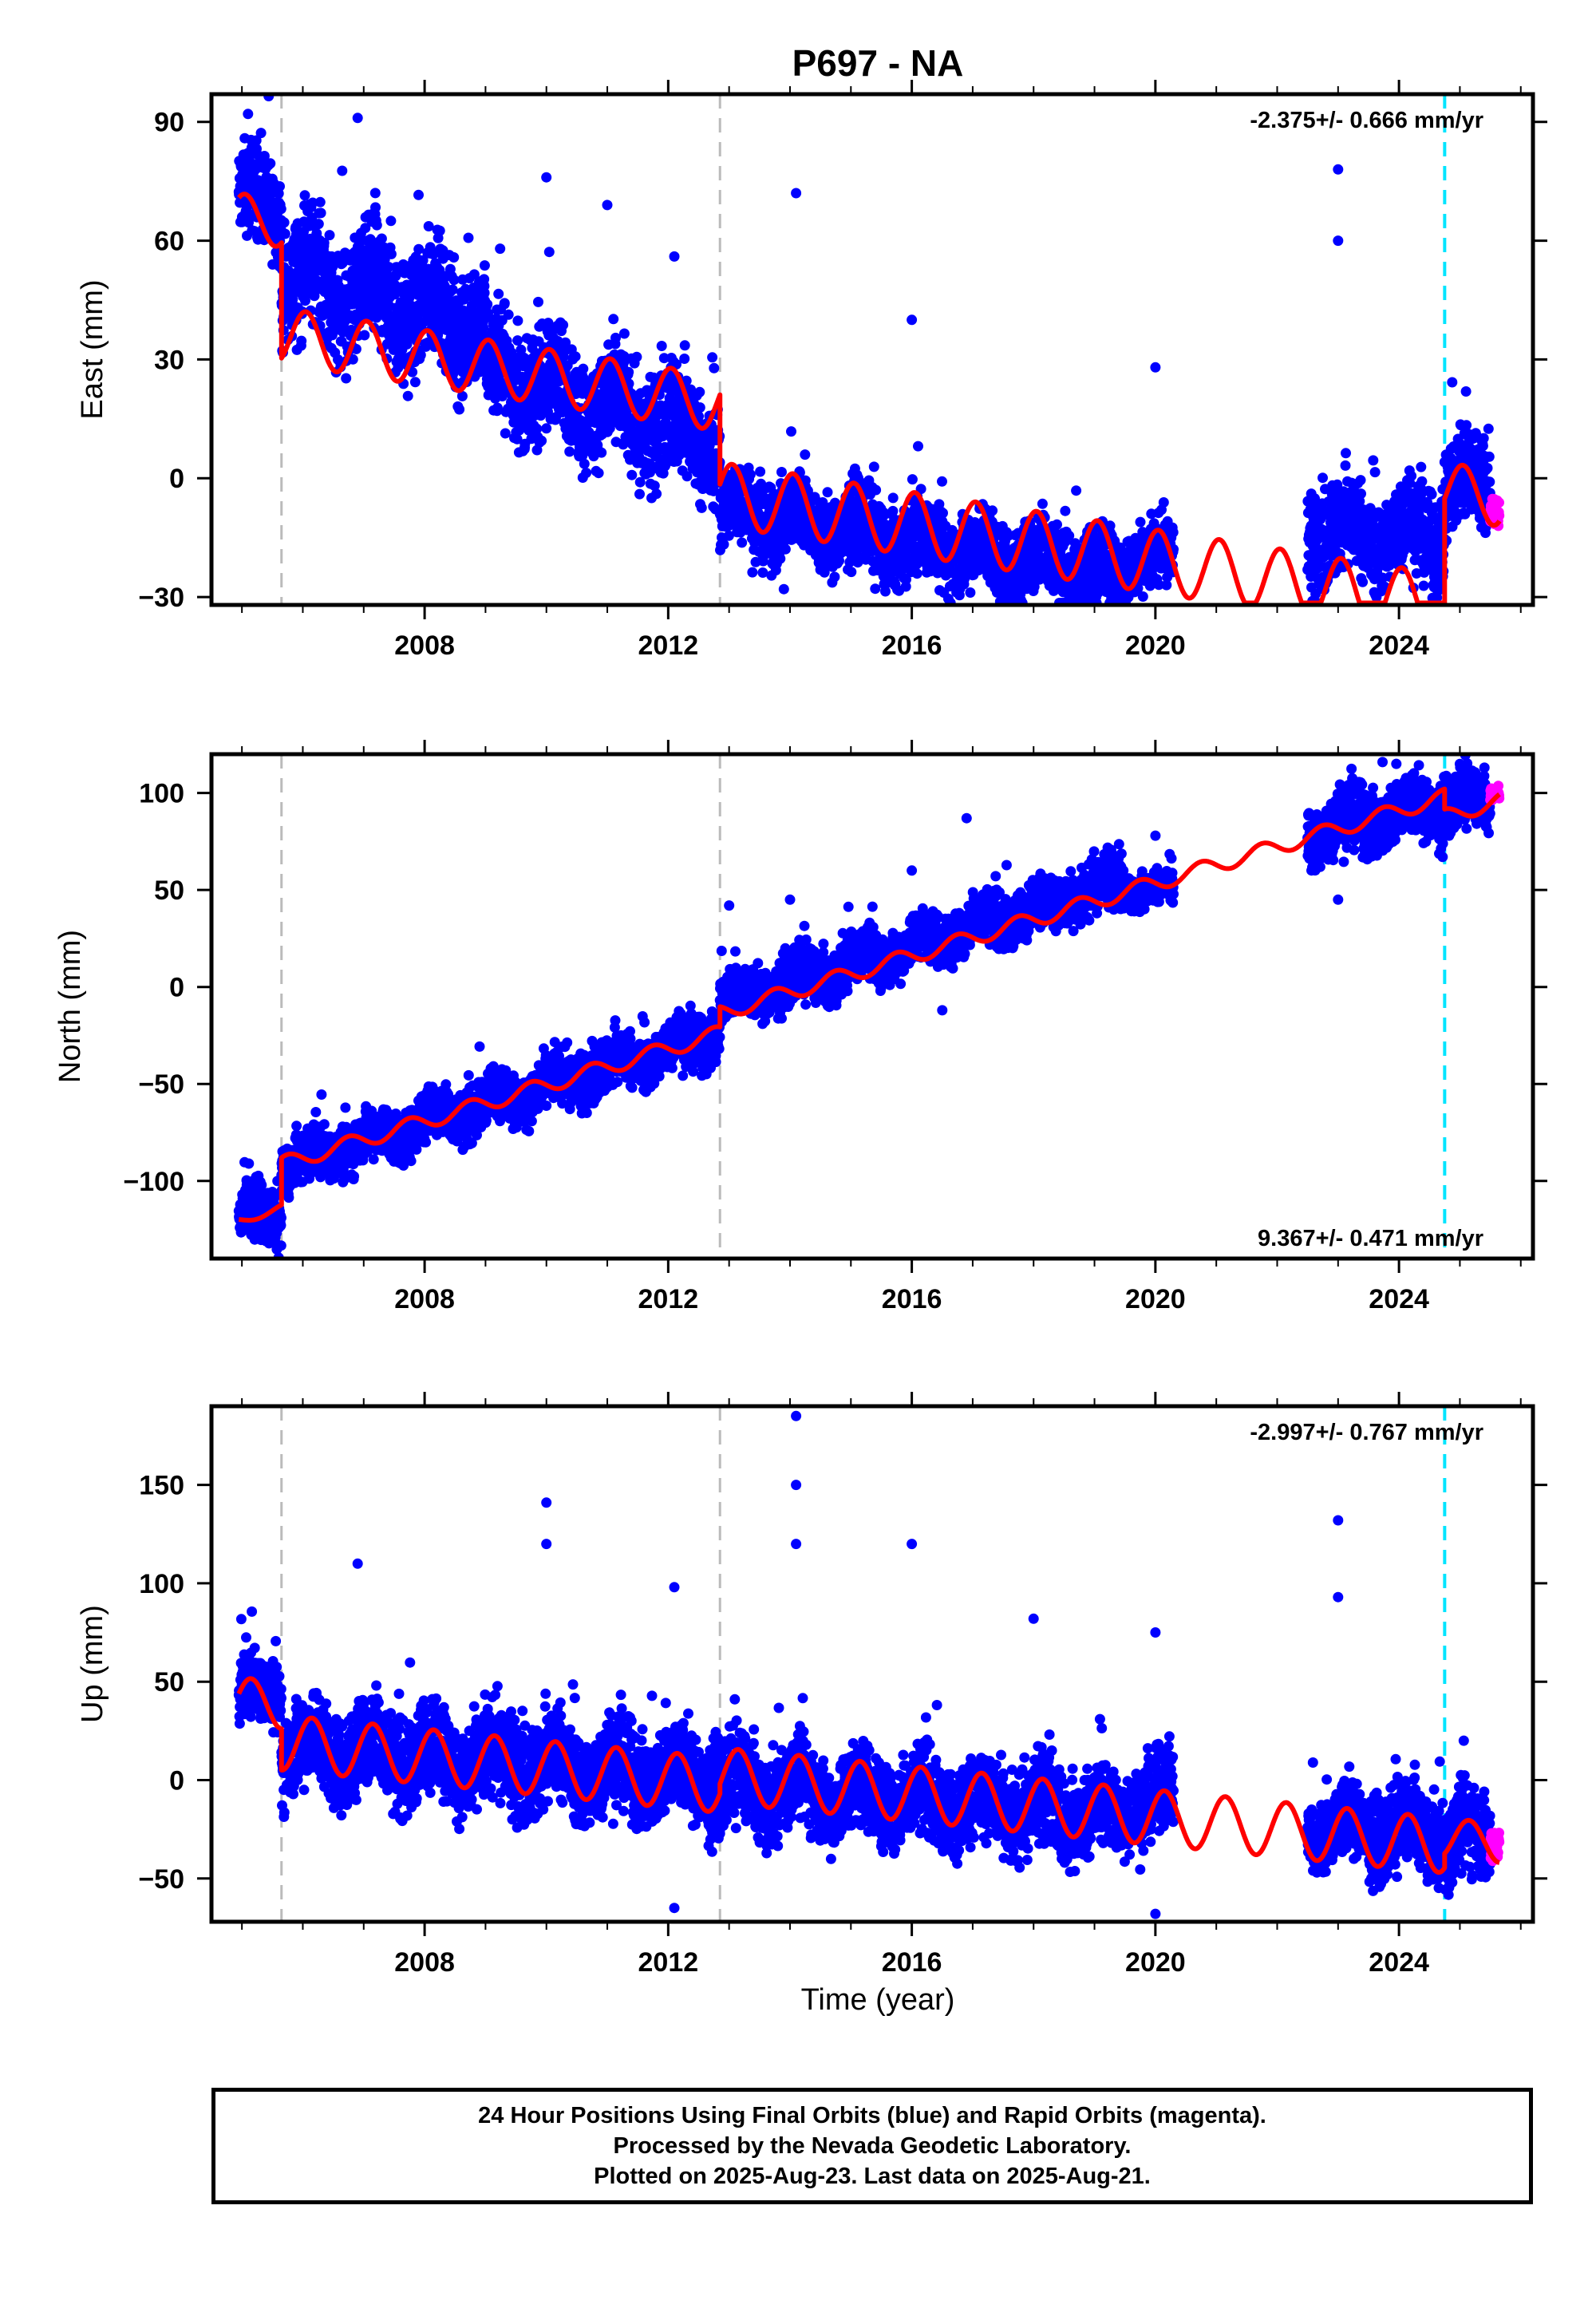 The width and height of the screenshot is (1596, 2316). I want to click on x-tick-label: 2020, so click(1155, 645).